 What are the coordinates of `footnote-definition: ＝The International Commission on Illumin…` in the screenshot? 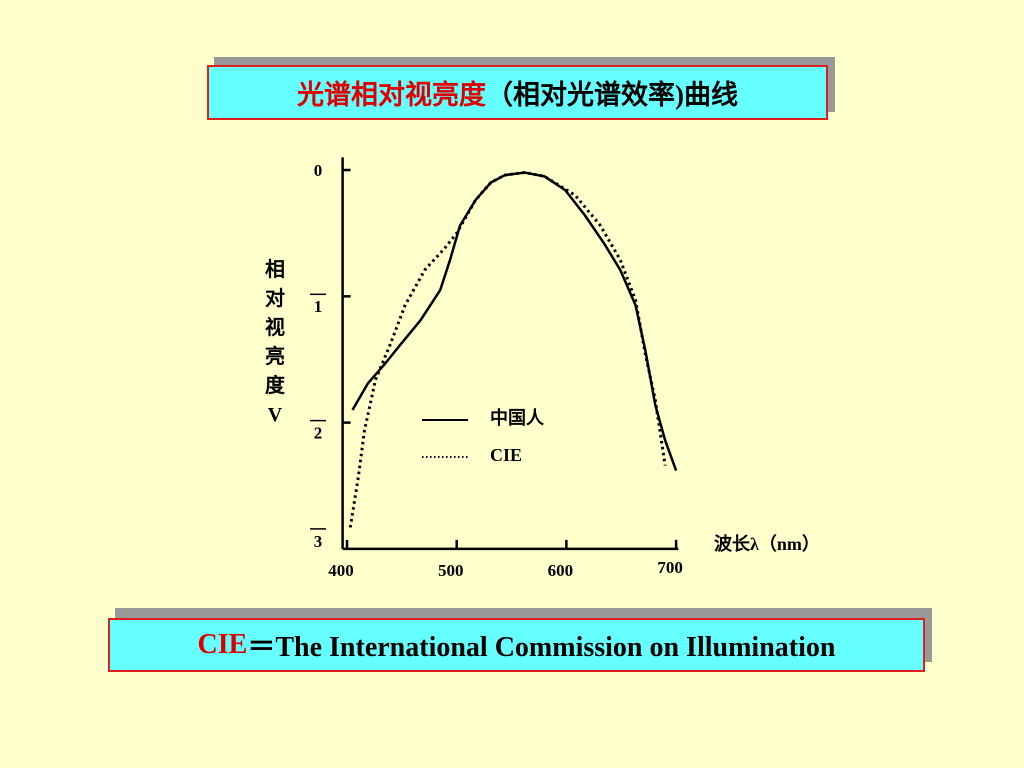 It's located at (541, 647).